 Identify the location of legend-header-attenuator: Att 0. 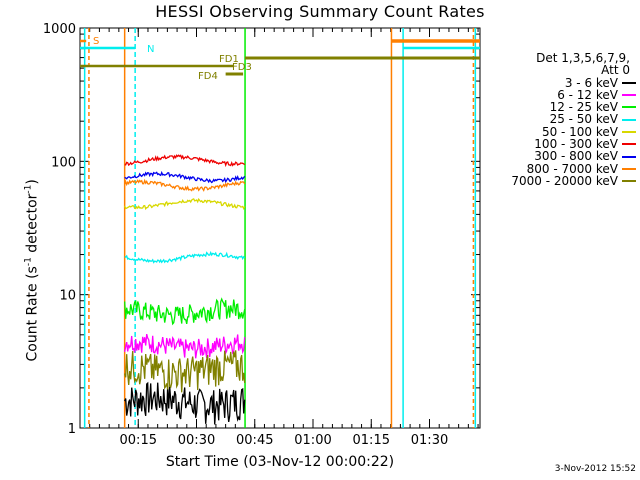
(615, 70).